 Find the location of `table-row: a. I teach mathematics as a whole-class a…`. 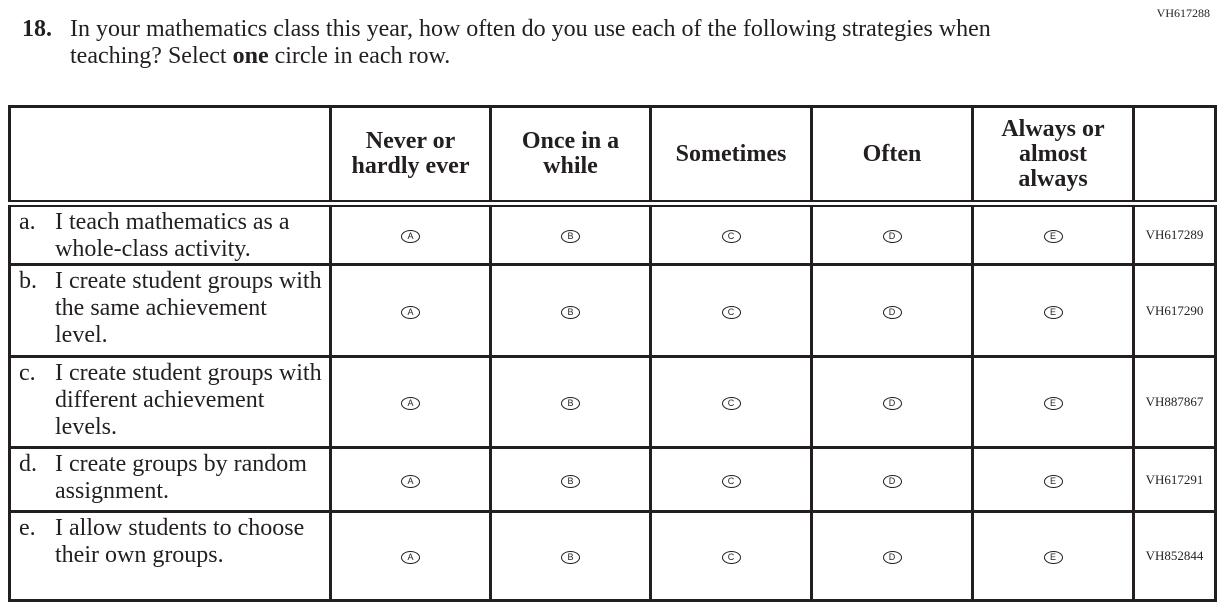

table-row: a. I teach mathematics as a whole-class a… is located at coordinates (612, 234).